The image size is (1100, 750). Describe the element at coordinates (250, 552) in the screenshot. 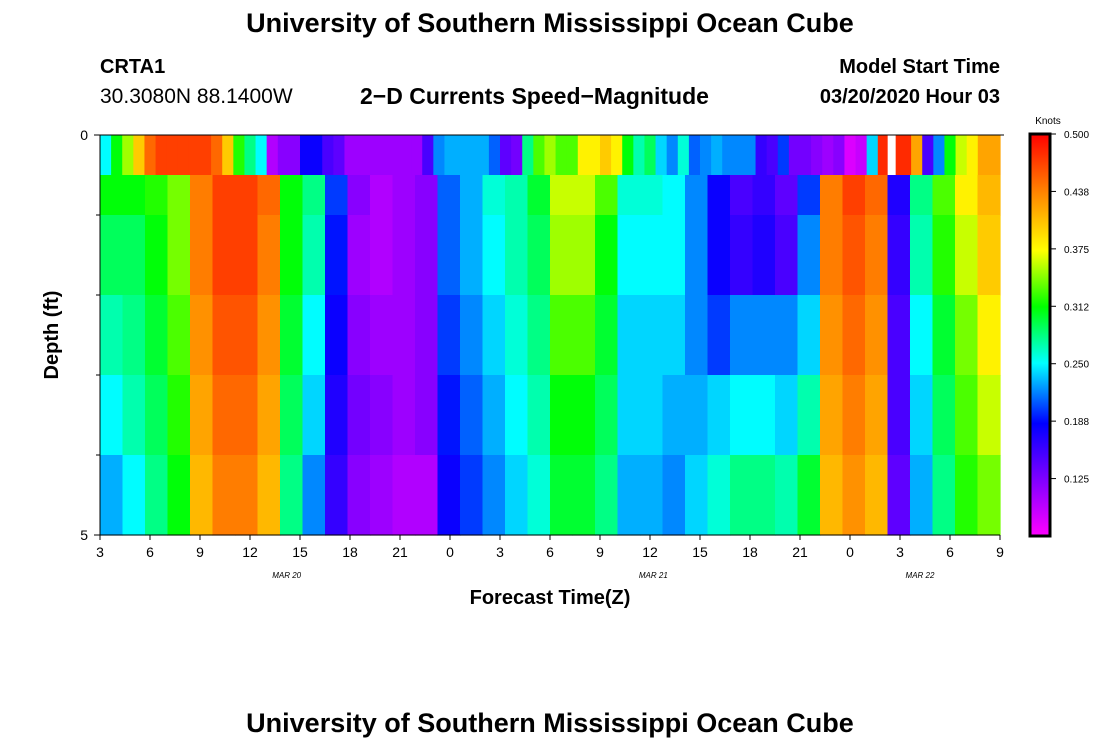

I see `x-tick-label: 12` at that location.